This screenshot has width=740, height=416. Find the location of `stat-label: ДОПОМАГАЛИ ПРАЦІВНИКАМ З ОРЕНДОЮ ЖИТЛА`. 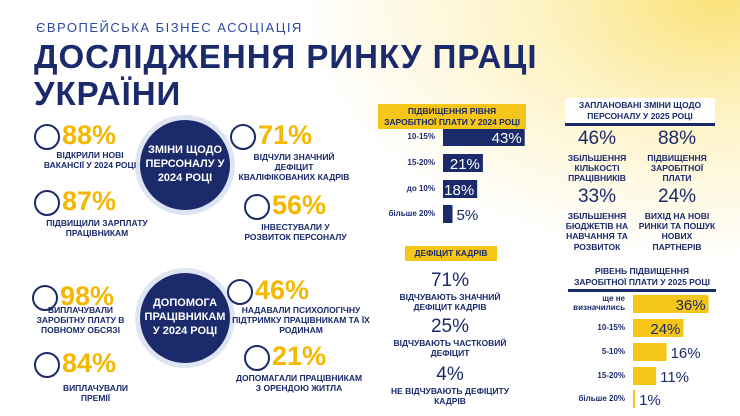

stat-label: ДОПОМАГАЛИ ПРАЦІВНИКАМ З ОРЕНДОЮ ЖИТЛА is located at coordinates (299, 383).